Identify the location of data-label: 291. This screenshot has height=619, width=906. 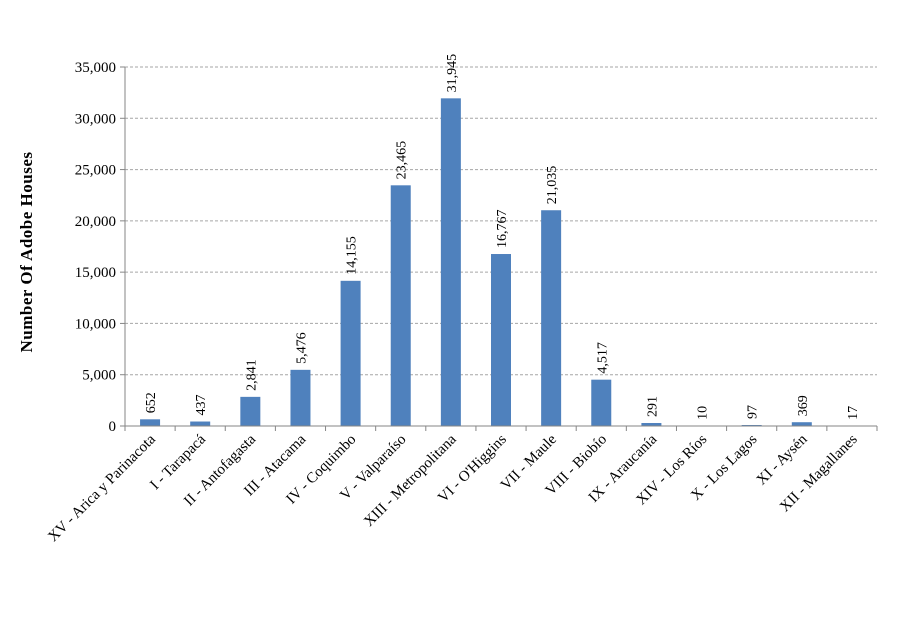
(652, 406).